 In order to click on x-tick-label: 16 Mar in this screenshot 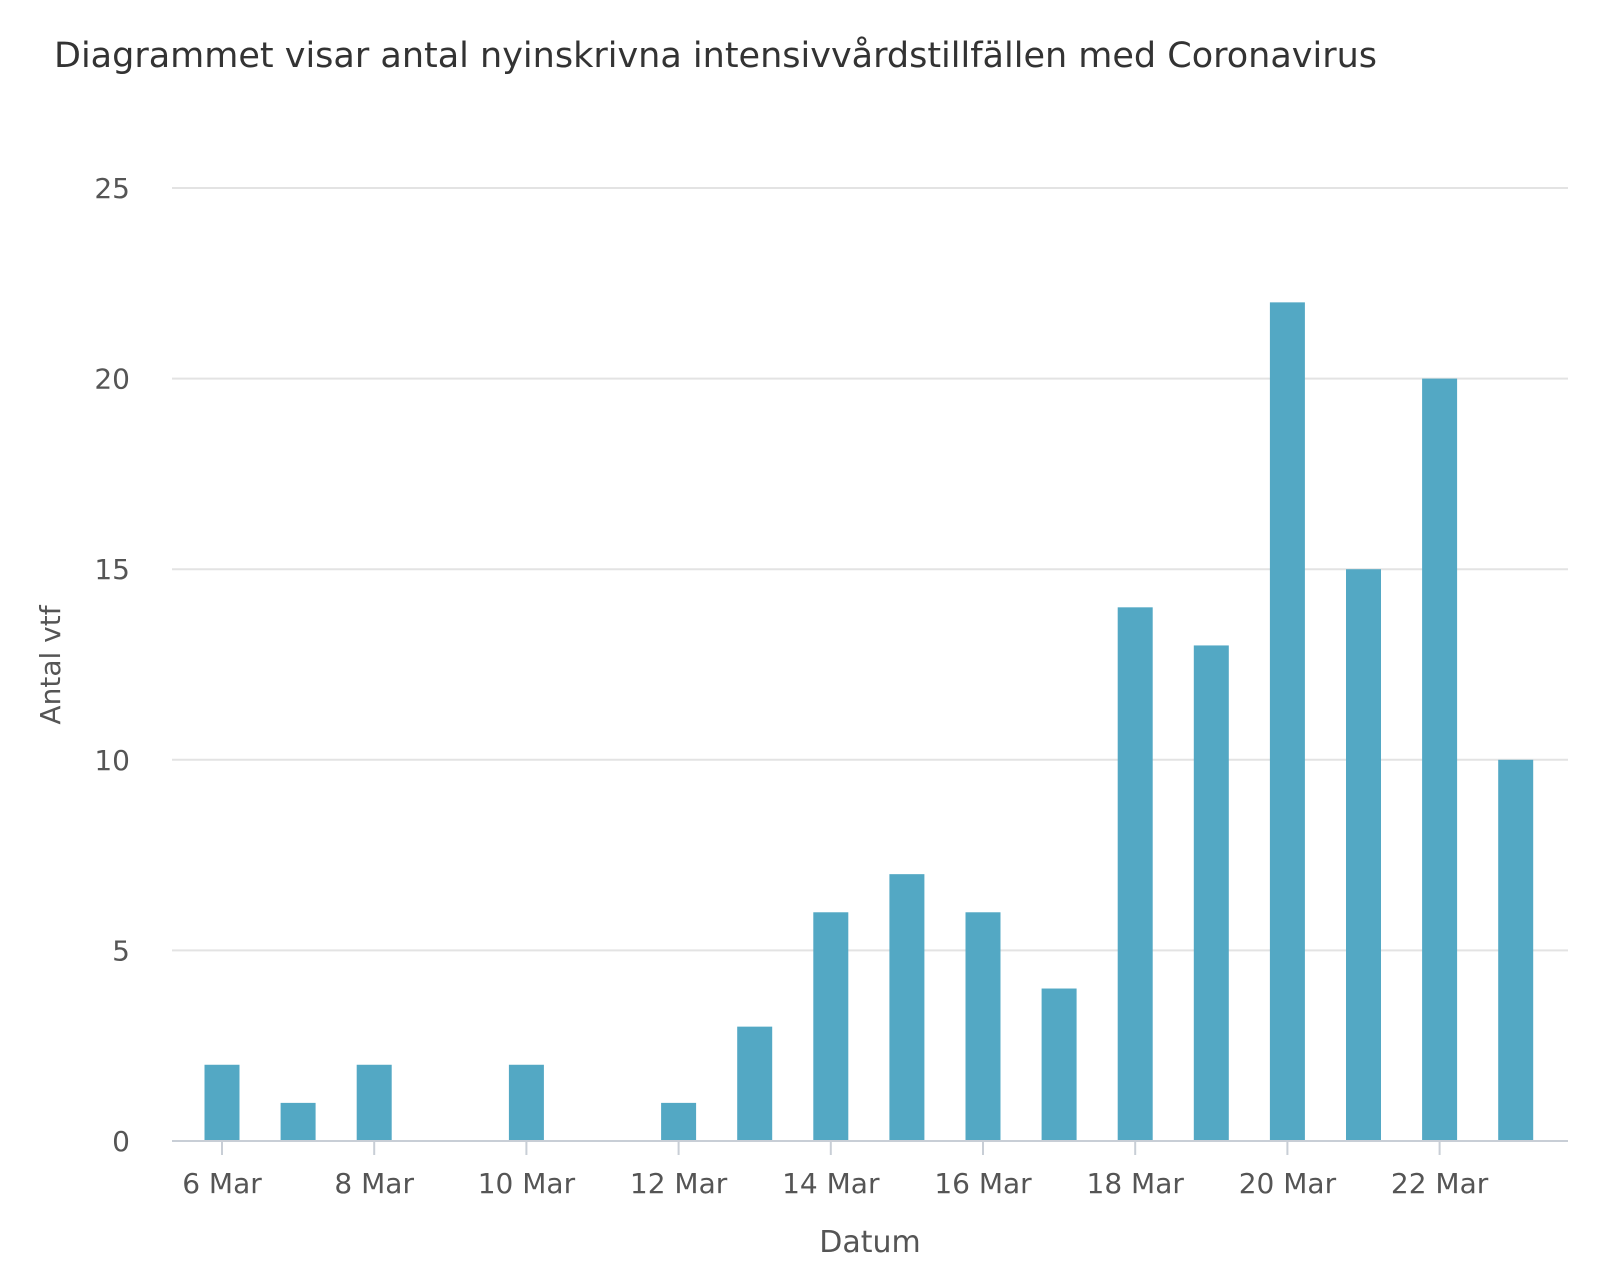, I will do `click(983, 1183)`.